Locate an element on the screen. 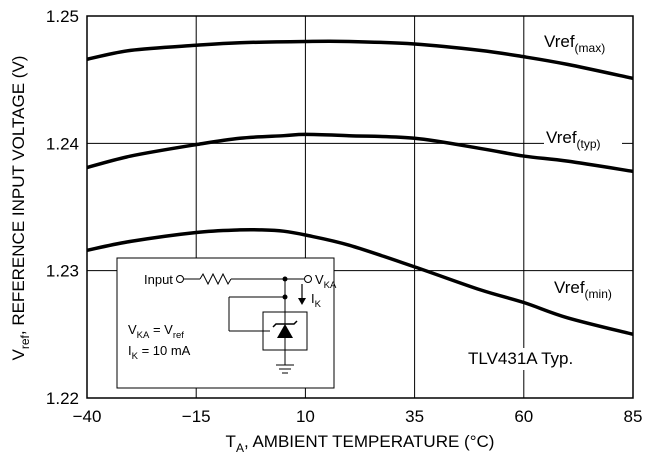 Image resolution: width=650 pixels, height=459 pixels. series-label-bg-typ is located at coordinates (583, 139).